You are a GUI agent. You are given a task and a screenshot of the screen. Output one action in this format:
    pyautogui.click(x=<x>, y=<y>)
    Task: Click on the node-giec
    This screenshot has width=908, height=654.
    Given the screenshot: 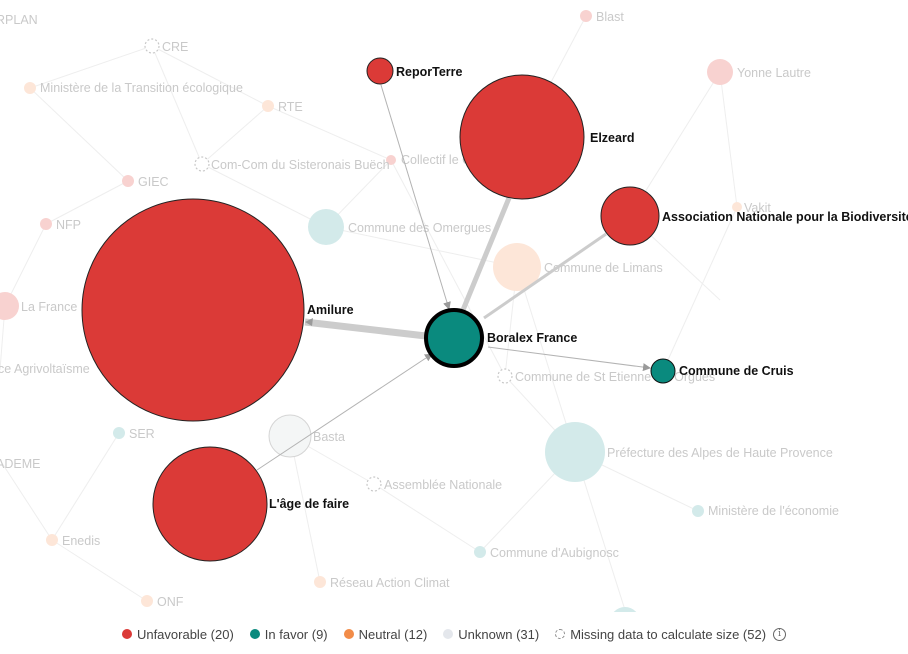 What is the action you would take?
    pyautogui.click(x=128, y=181)
    